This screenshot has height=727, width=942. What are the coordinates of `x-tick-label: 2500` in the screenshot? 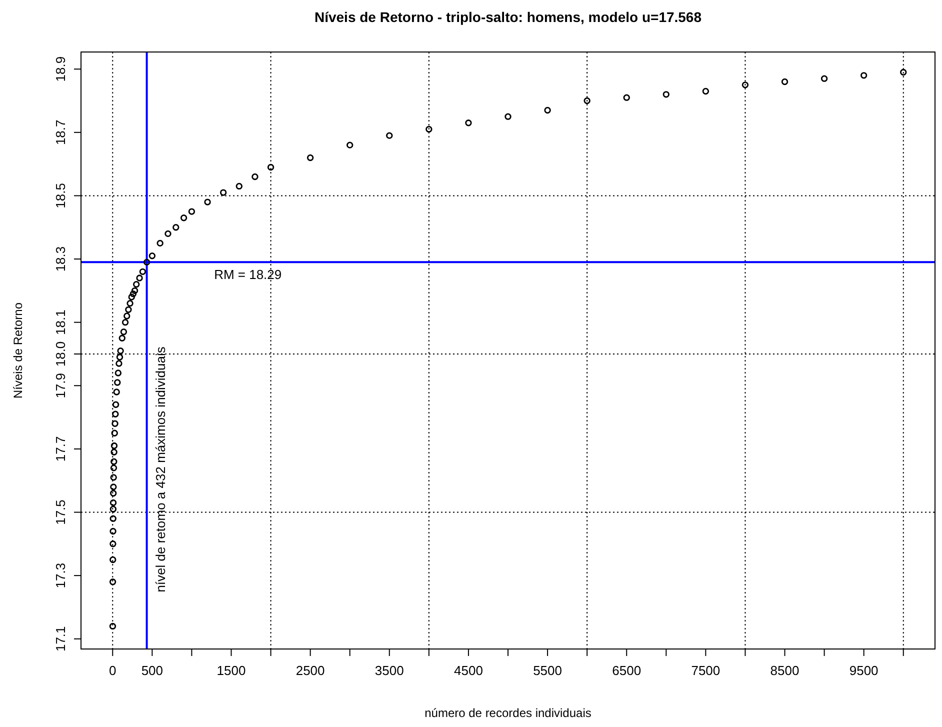 It's located at (310, 670).